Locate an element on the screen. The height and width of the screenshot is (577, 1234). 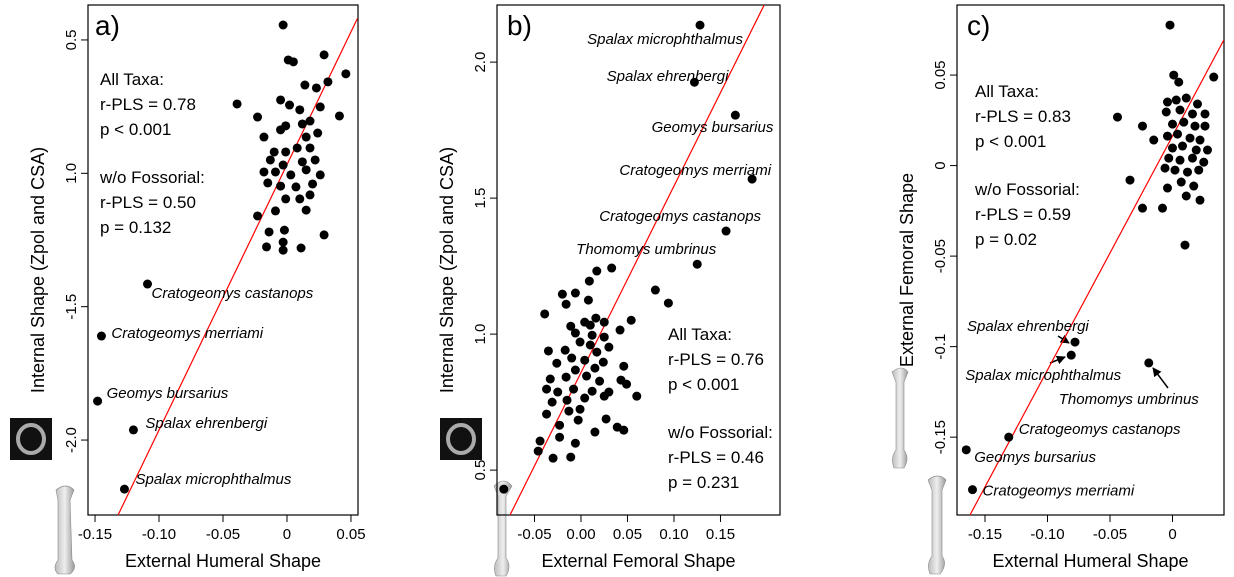
y-tick-label: 1.0 is located at coordinates (71, 173).